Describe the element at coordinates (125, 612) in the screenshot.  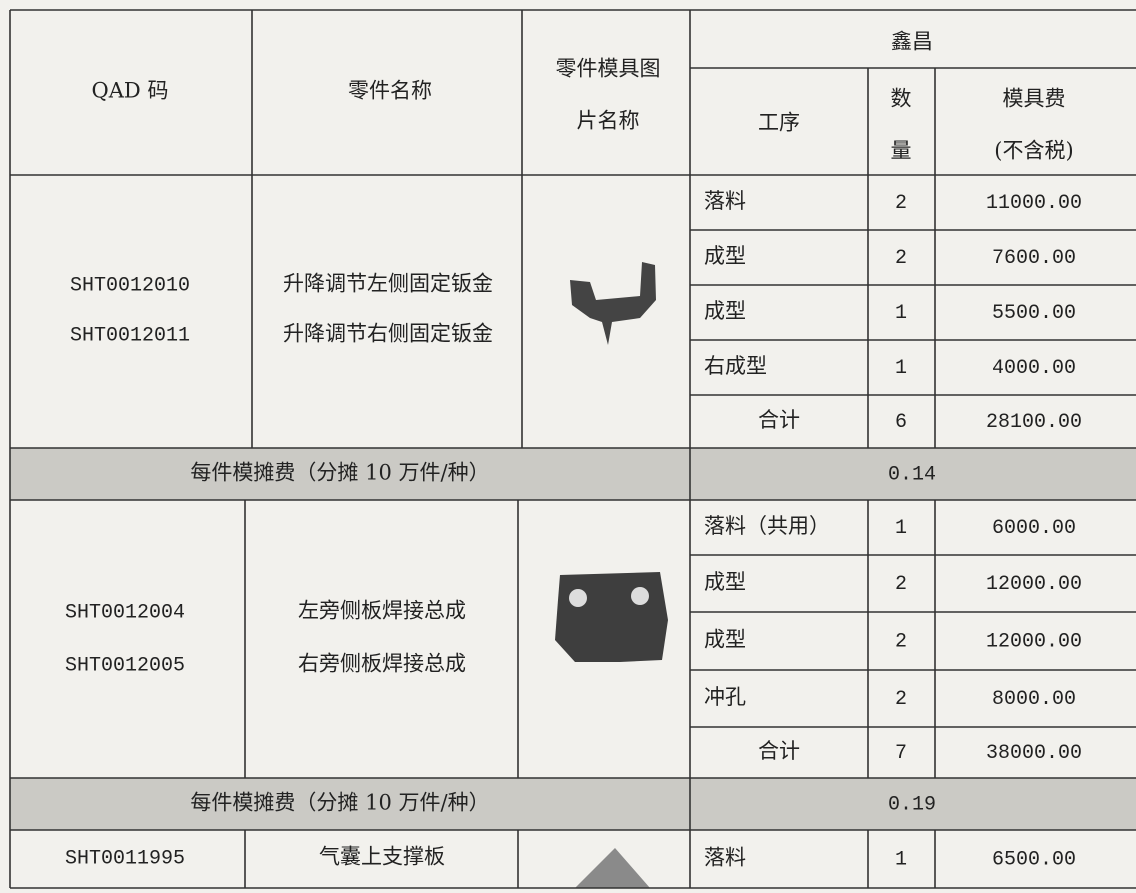
I see `part-code: SHT0012004` at that location.